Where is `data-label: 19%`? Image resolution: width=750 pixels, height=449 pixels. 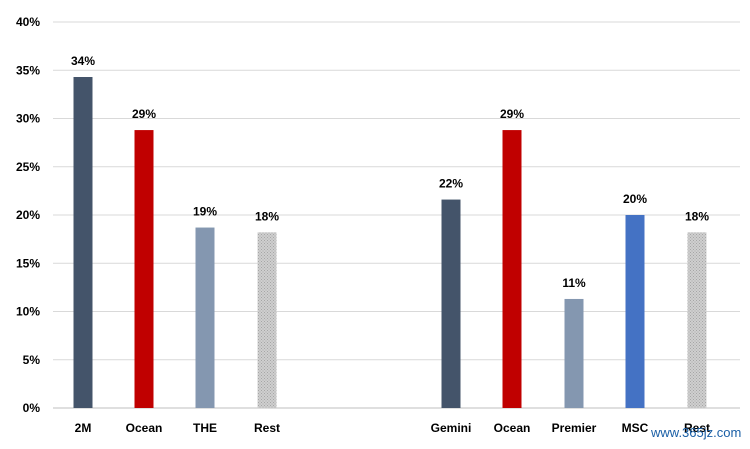
data-label: 19% is located at coordinates (205, 212).